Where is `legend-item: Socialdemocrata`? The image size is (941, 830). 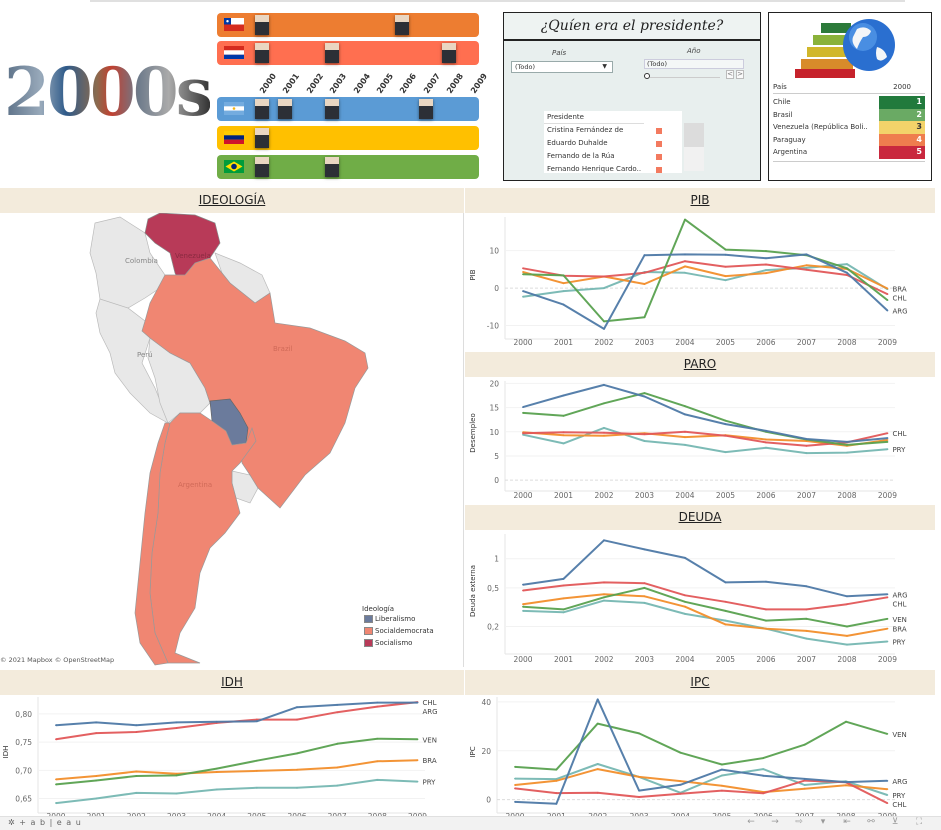 legend-item: Socialdemocrata is located at coordinates (398, 631).